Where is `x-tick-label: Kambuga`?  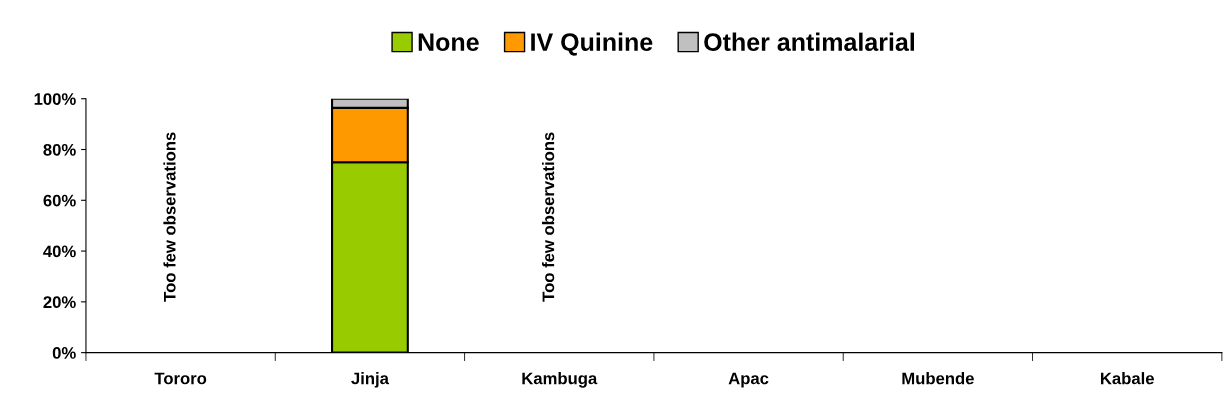
x-tick-label: Kambuga is located at coordinates (560, 380).